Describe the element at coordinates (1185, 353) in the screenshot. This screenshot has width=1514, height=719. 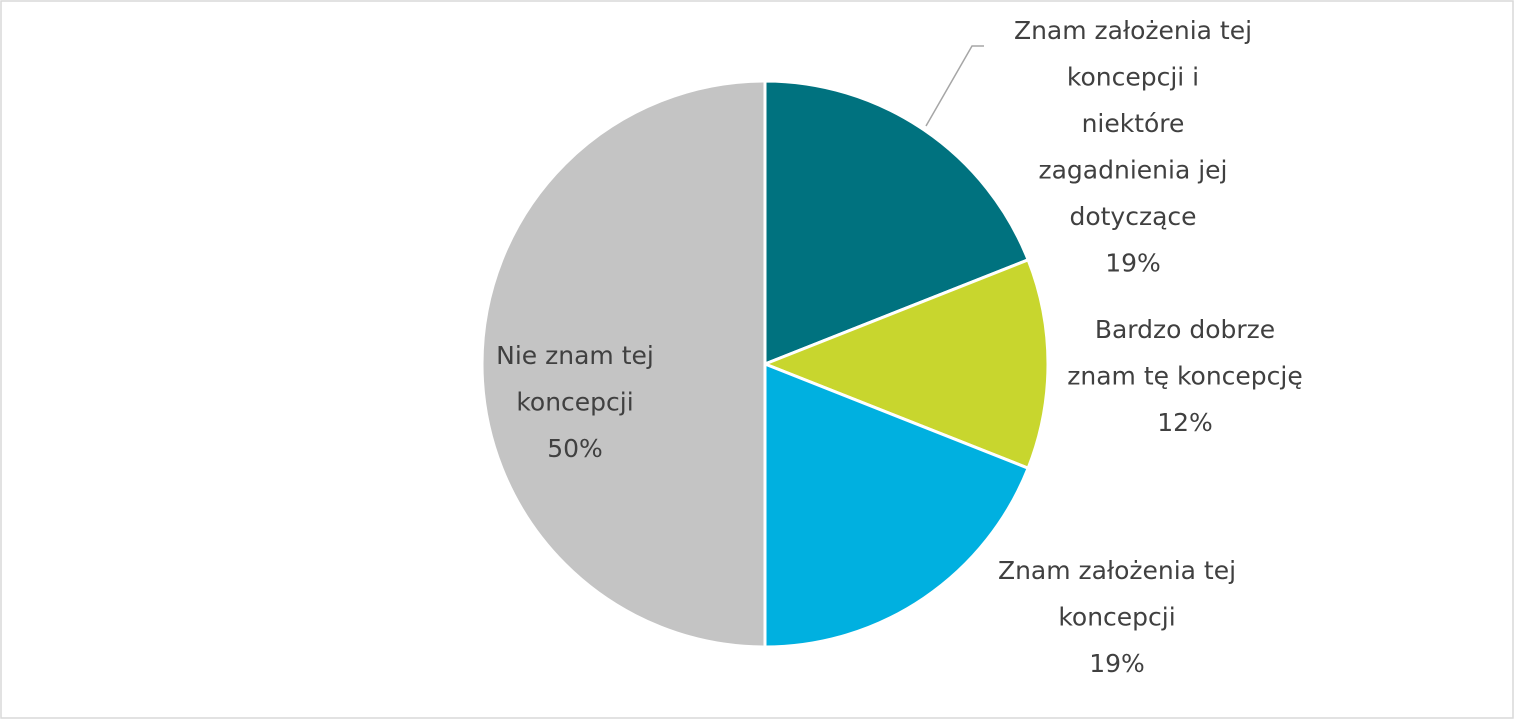
I see `slice-label: Bardzo dobrze znam tę koncepcję` at that location.